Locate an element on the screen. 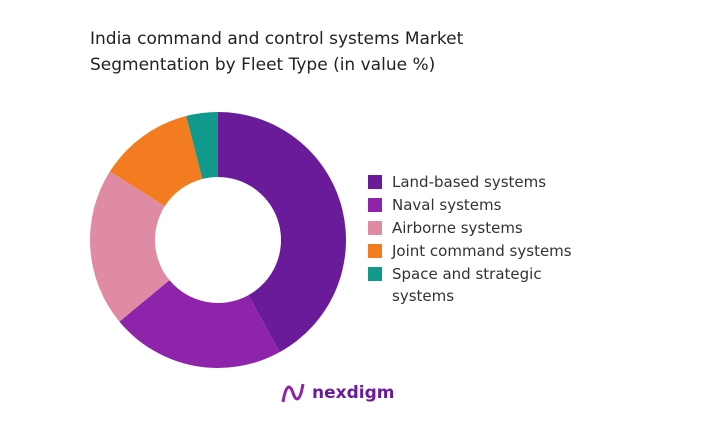  legend-item: Naval systems is located at coordinates (488, 205).